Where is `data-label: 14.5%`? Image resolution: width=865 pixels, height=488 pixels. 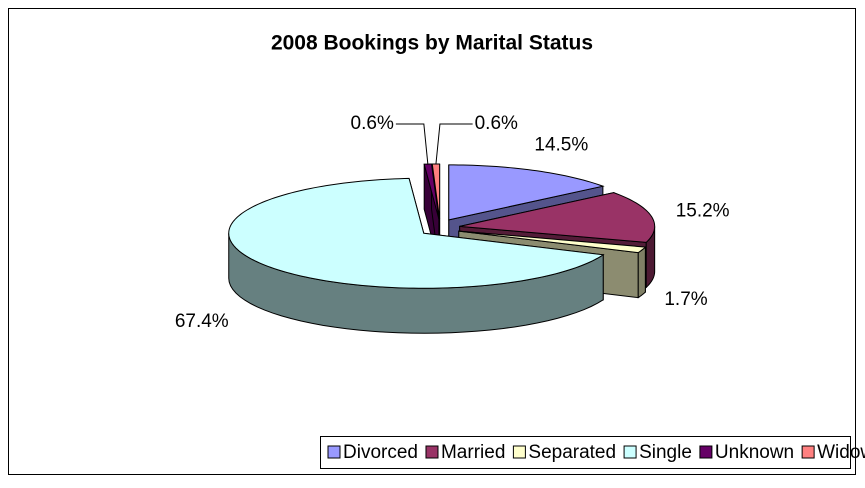 data-label: 14.5% is located at coordinates (561, 144).